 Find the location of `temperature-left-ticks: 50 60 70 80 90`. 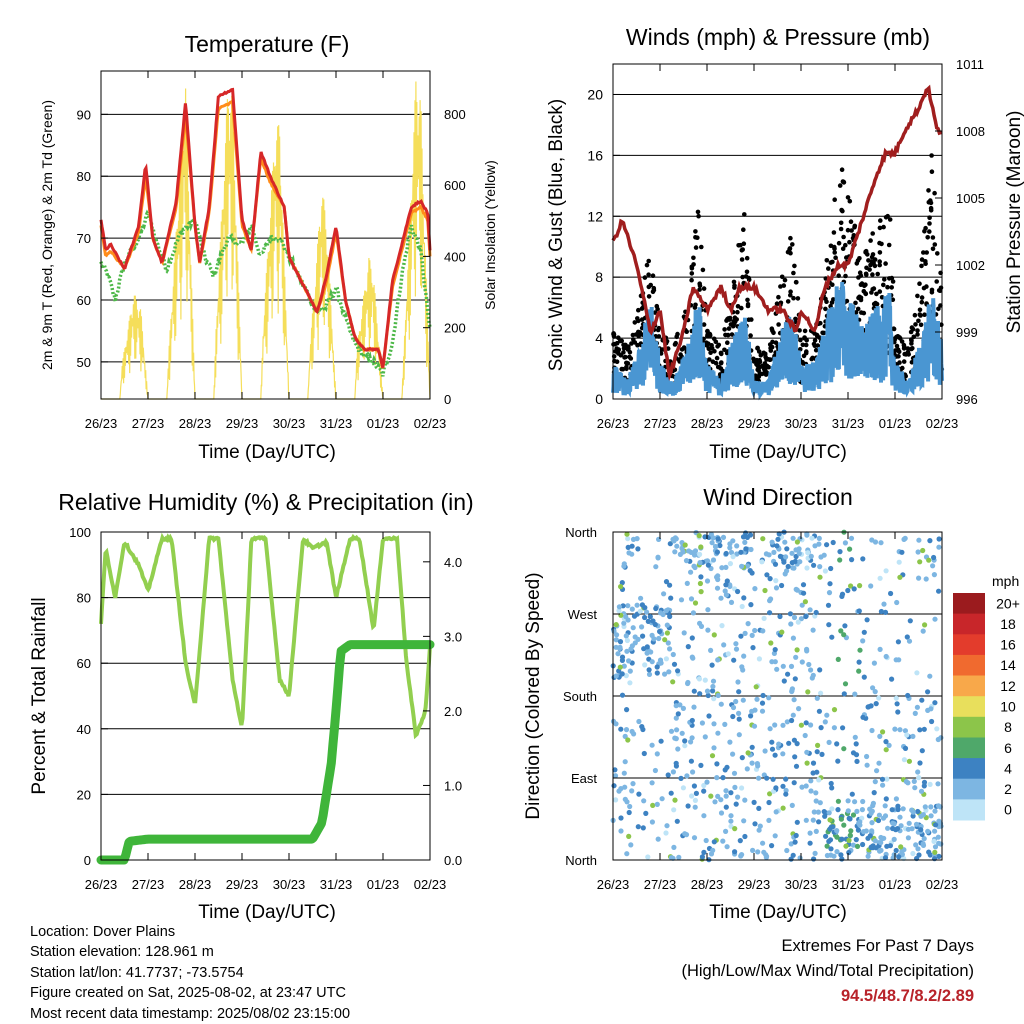

temperature-left-ticks: 50 60 70 80 90 is located at coordinates (92, 238).